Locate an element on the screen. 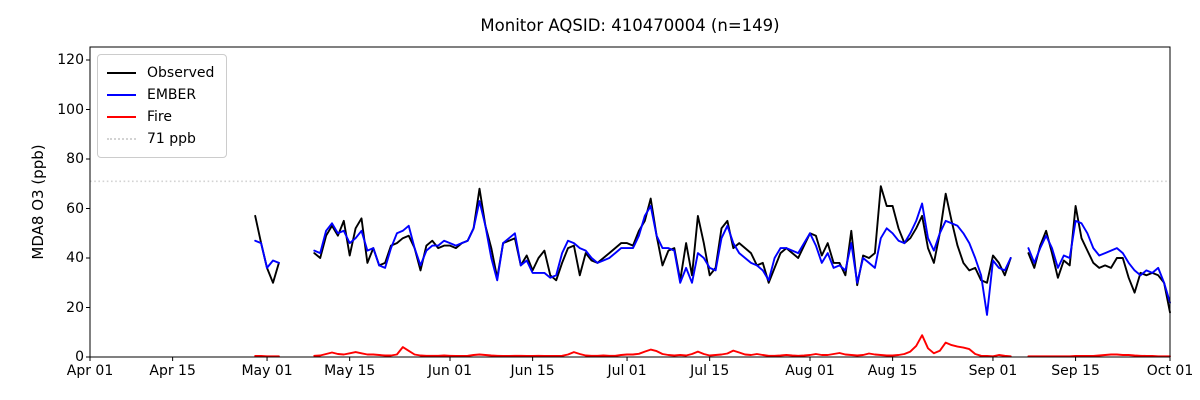 The image size is (1200, 400). legend-label-fire: Fire is located at coordinates (159, 117).